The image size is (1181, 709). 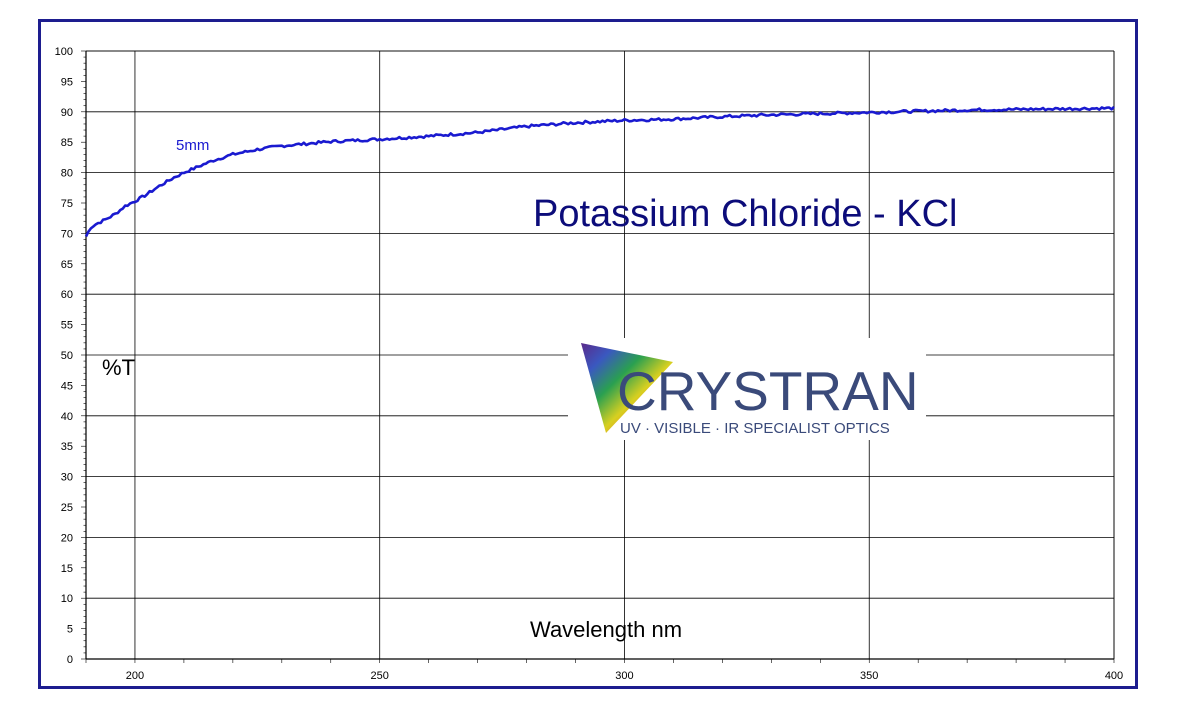 What do you see at coordinates (67, 569) in the screenshot?
I see `y-tick-label: 15` at bounding box center [67, 569].